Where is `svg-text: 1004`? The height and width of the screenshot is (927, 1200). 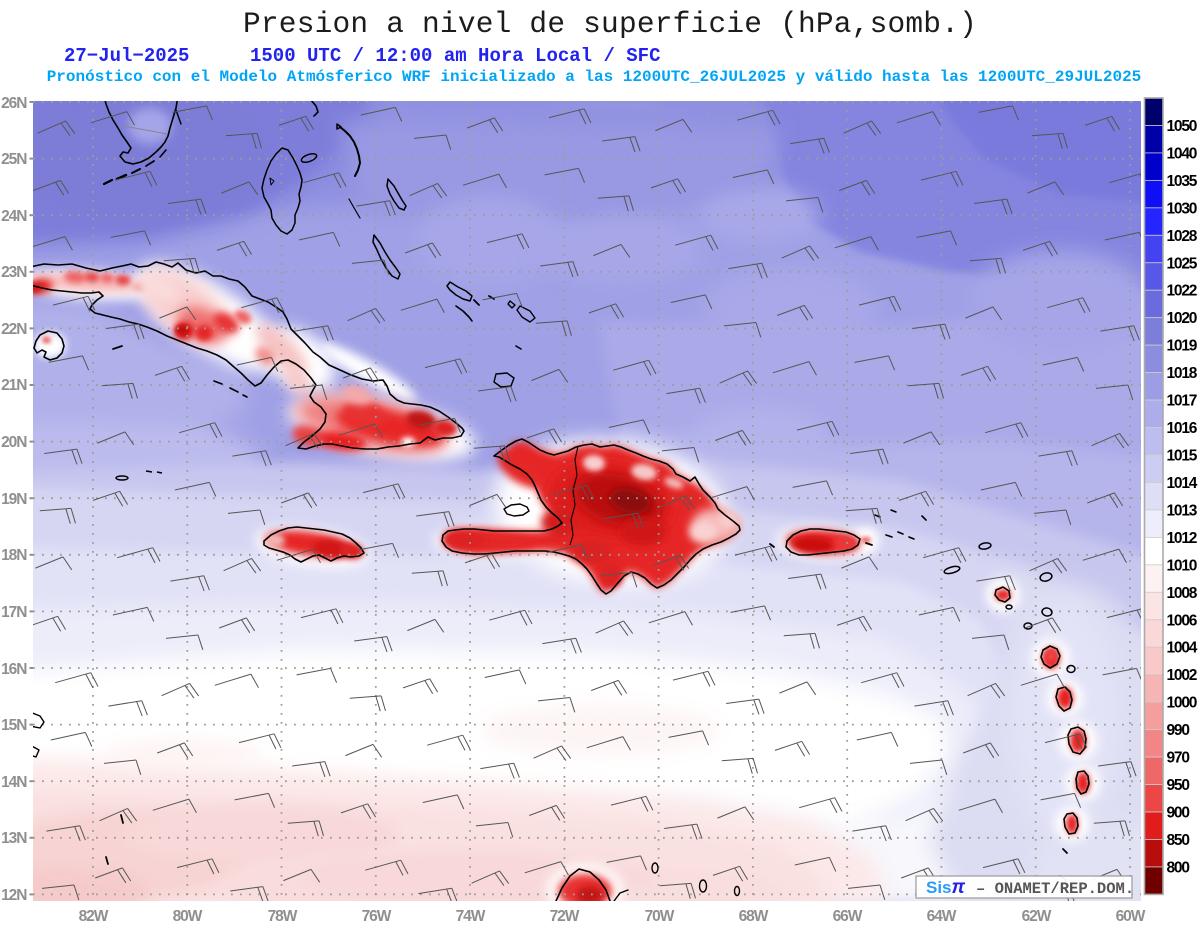 svg-text: 1004 is located at coordinates (1182, 648).